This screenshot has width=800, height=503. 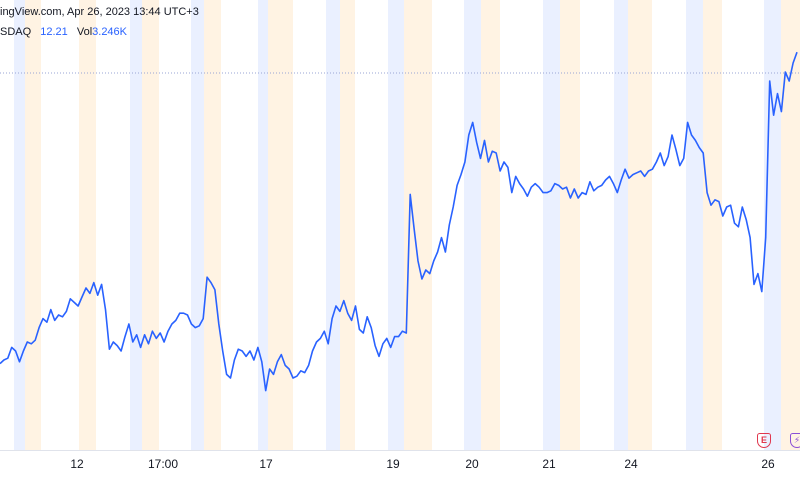 I want to click on x-tick-label: 19, so click(x=393, y=464).